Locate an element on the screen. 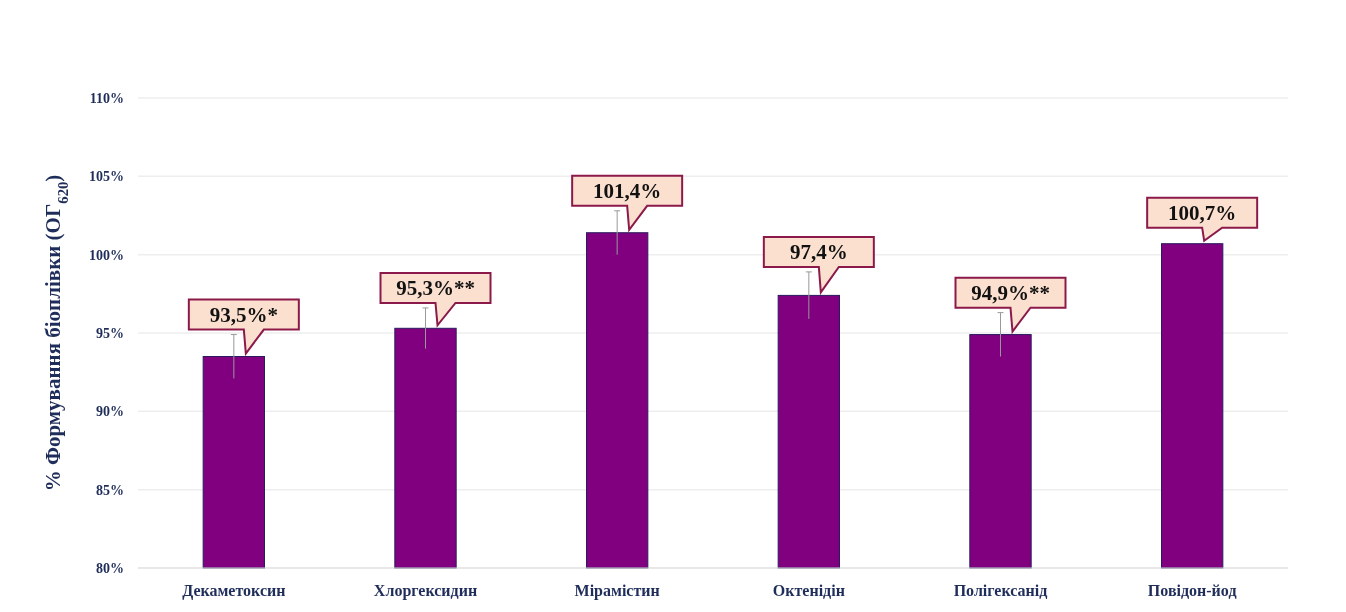  x-tick-label: Хлоргексидин is located at coordinates (425, 591).